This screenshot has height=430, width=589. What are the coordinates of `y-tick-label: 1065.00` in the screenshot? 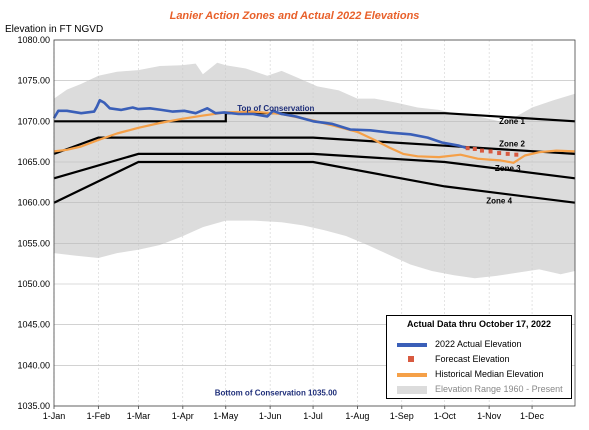 It's located at (33, 162).